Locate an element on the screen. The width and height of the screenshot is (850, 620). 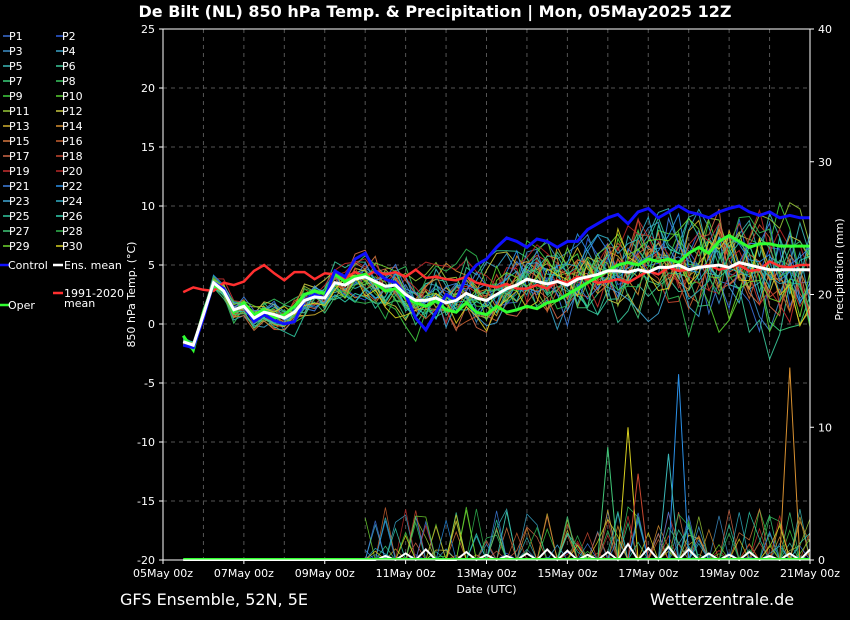
ens-mean-line is located at coordinates (496, 304).